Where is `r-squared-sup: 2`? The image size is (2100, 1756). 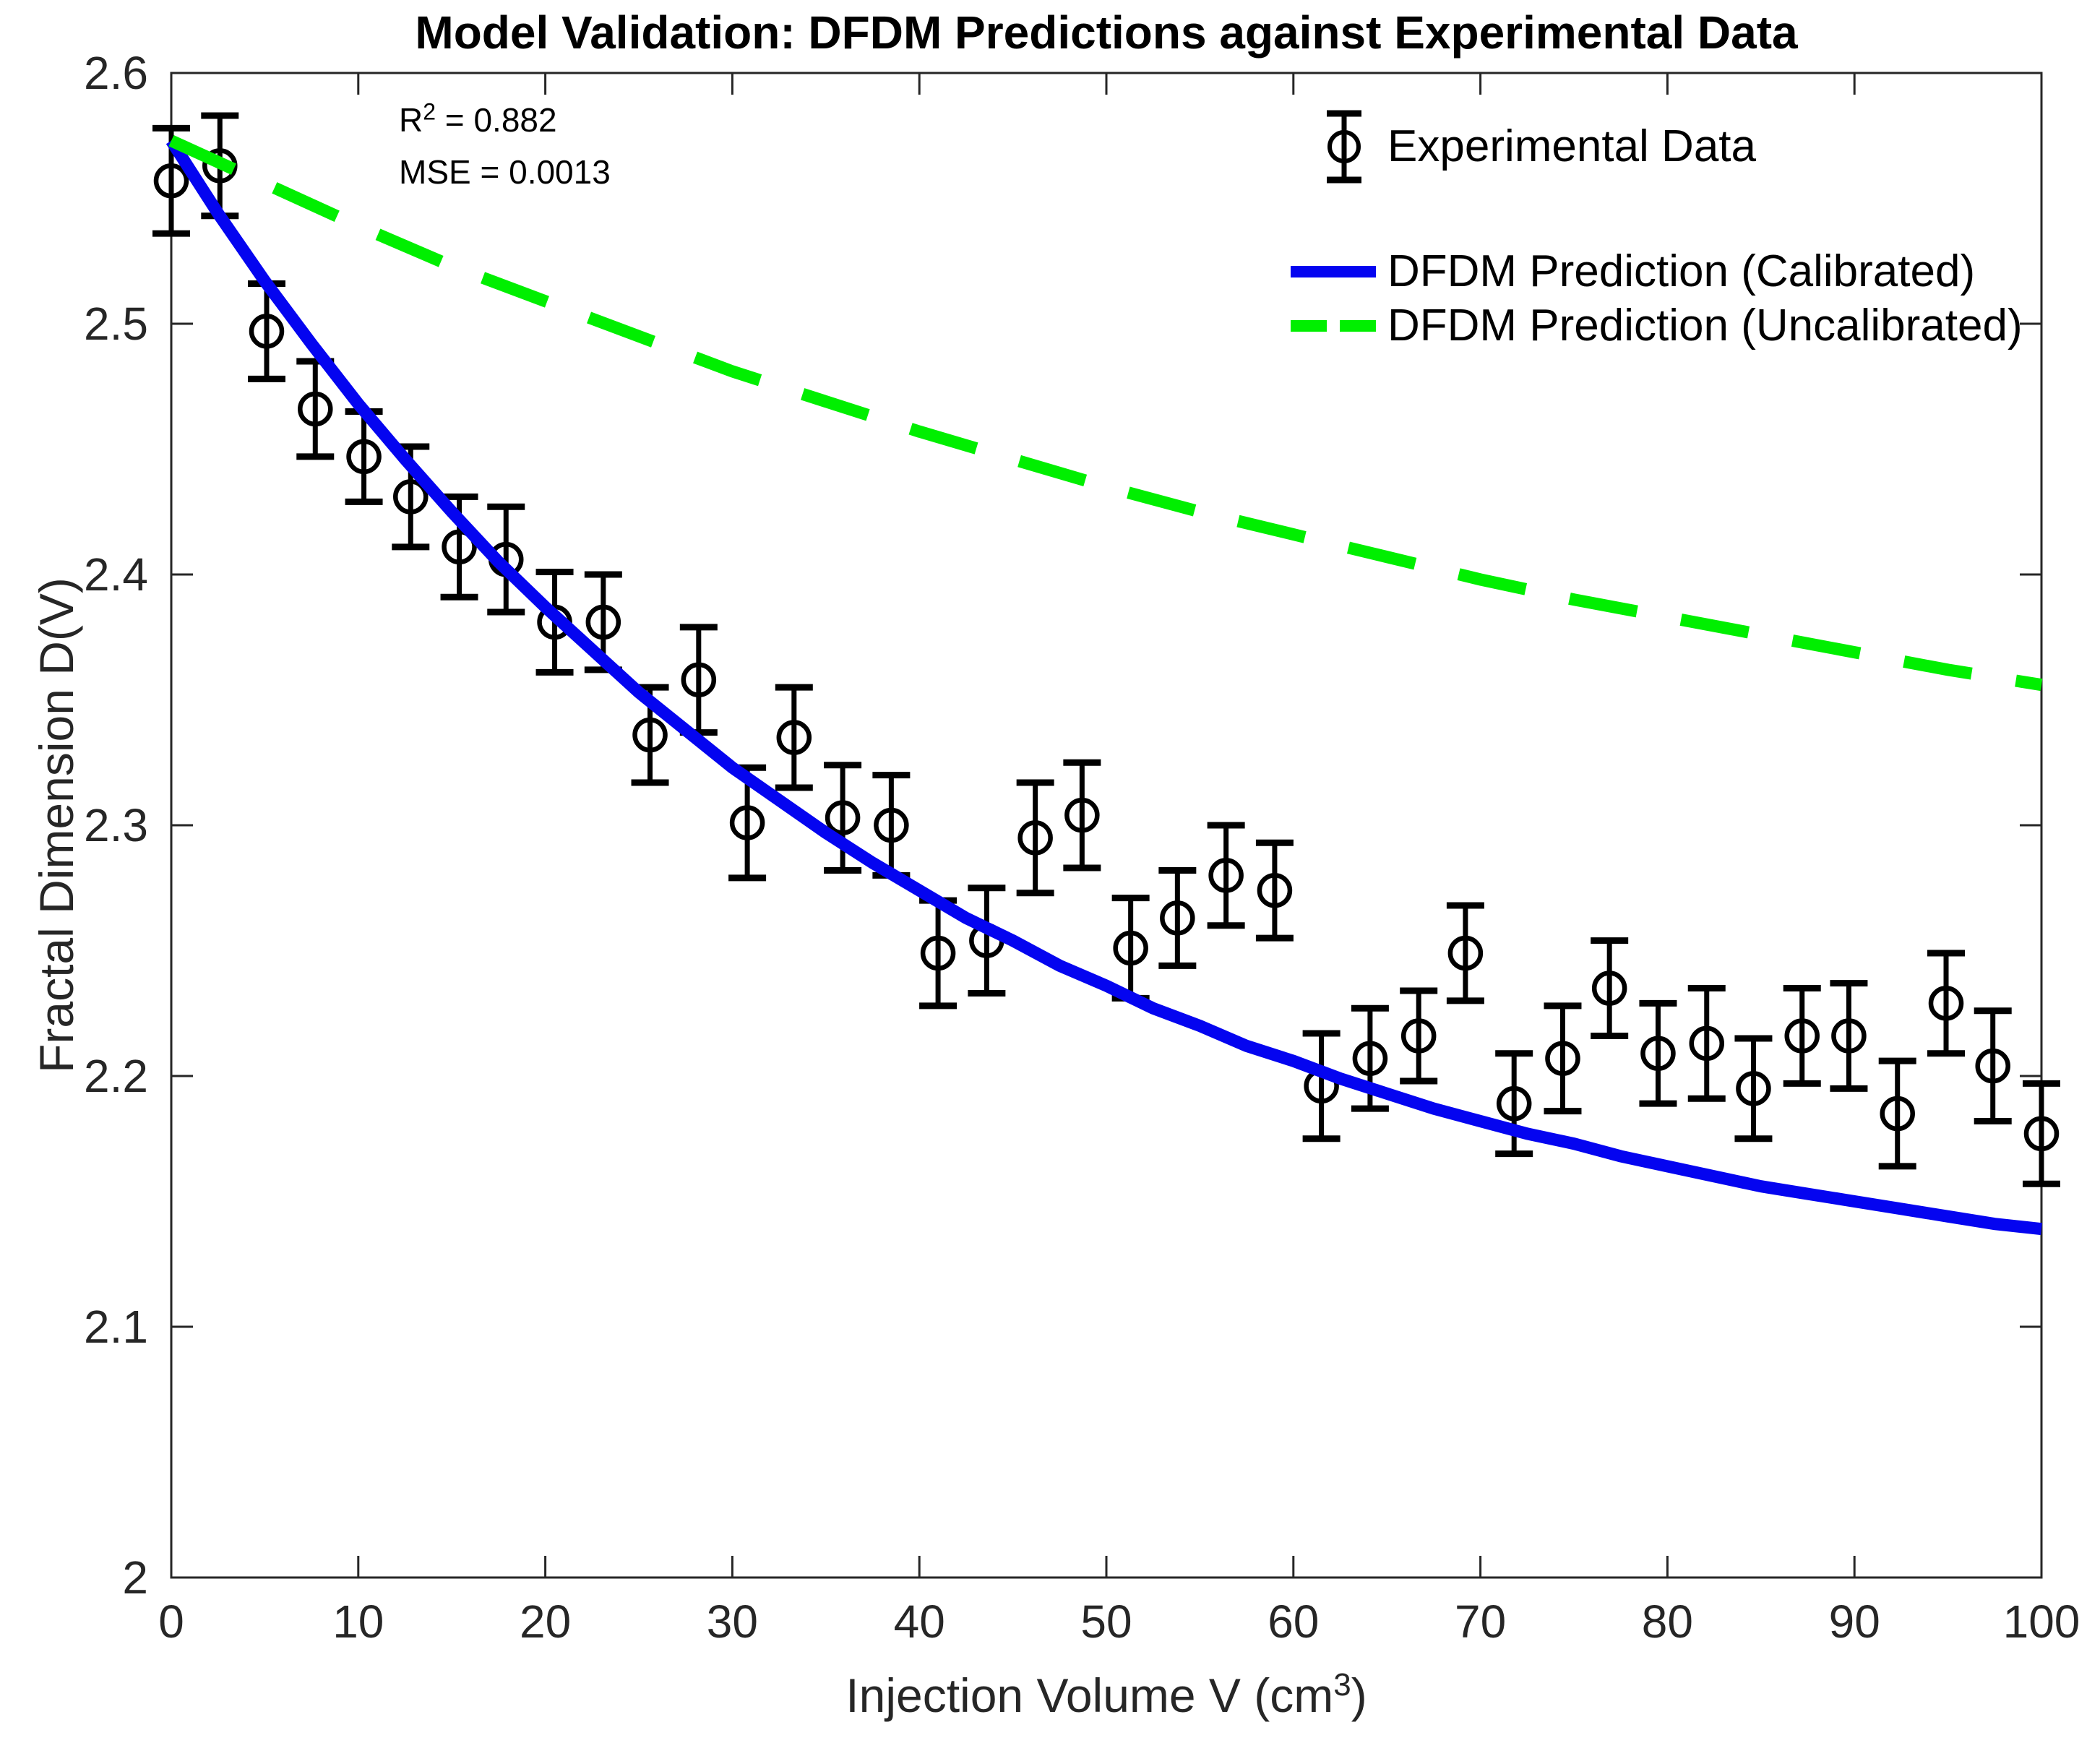 r-squared-sup: 2 is located at coordinates (429, 111).